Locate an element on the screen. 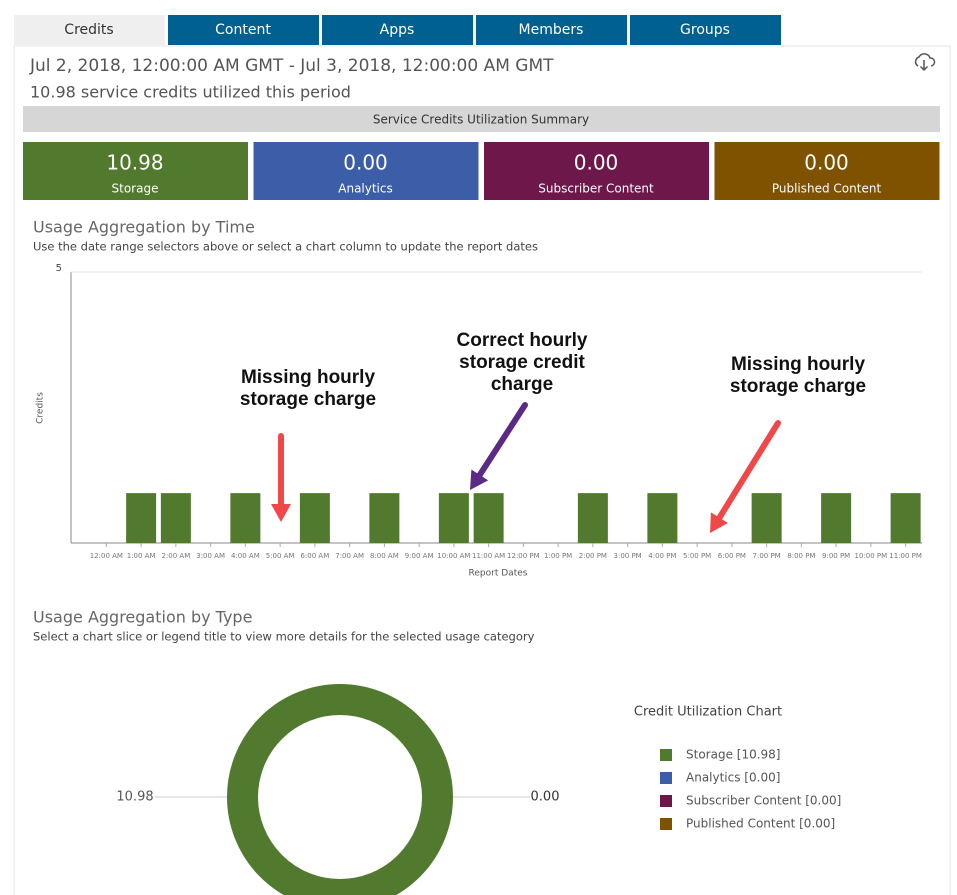 This screenshot has width=957, height=895. card-label: Storage is located at coordinates (135, 189).